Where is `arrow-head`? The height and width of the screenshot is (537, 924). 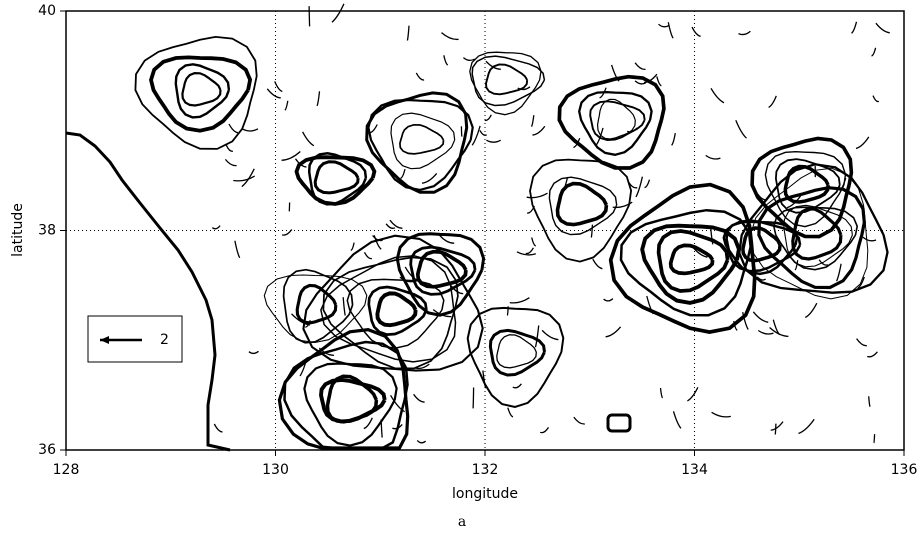
arrow-head is located at coordinates (104, 340).